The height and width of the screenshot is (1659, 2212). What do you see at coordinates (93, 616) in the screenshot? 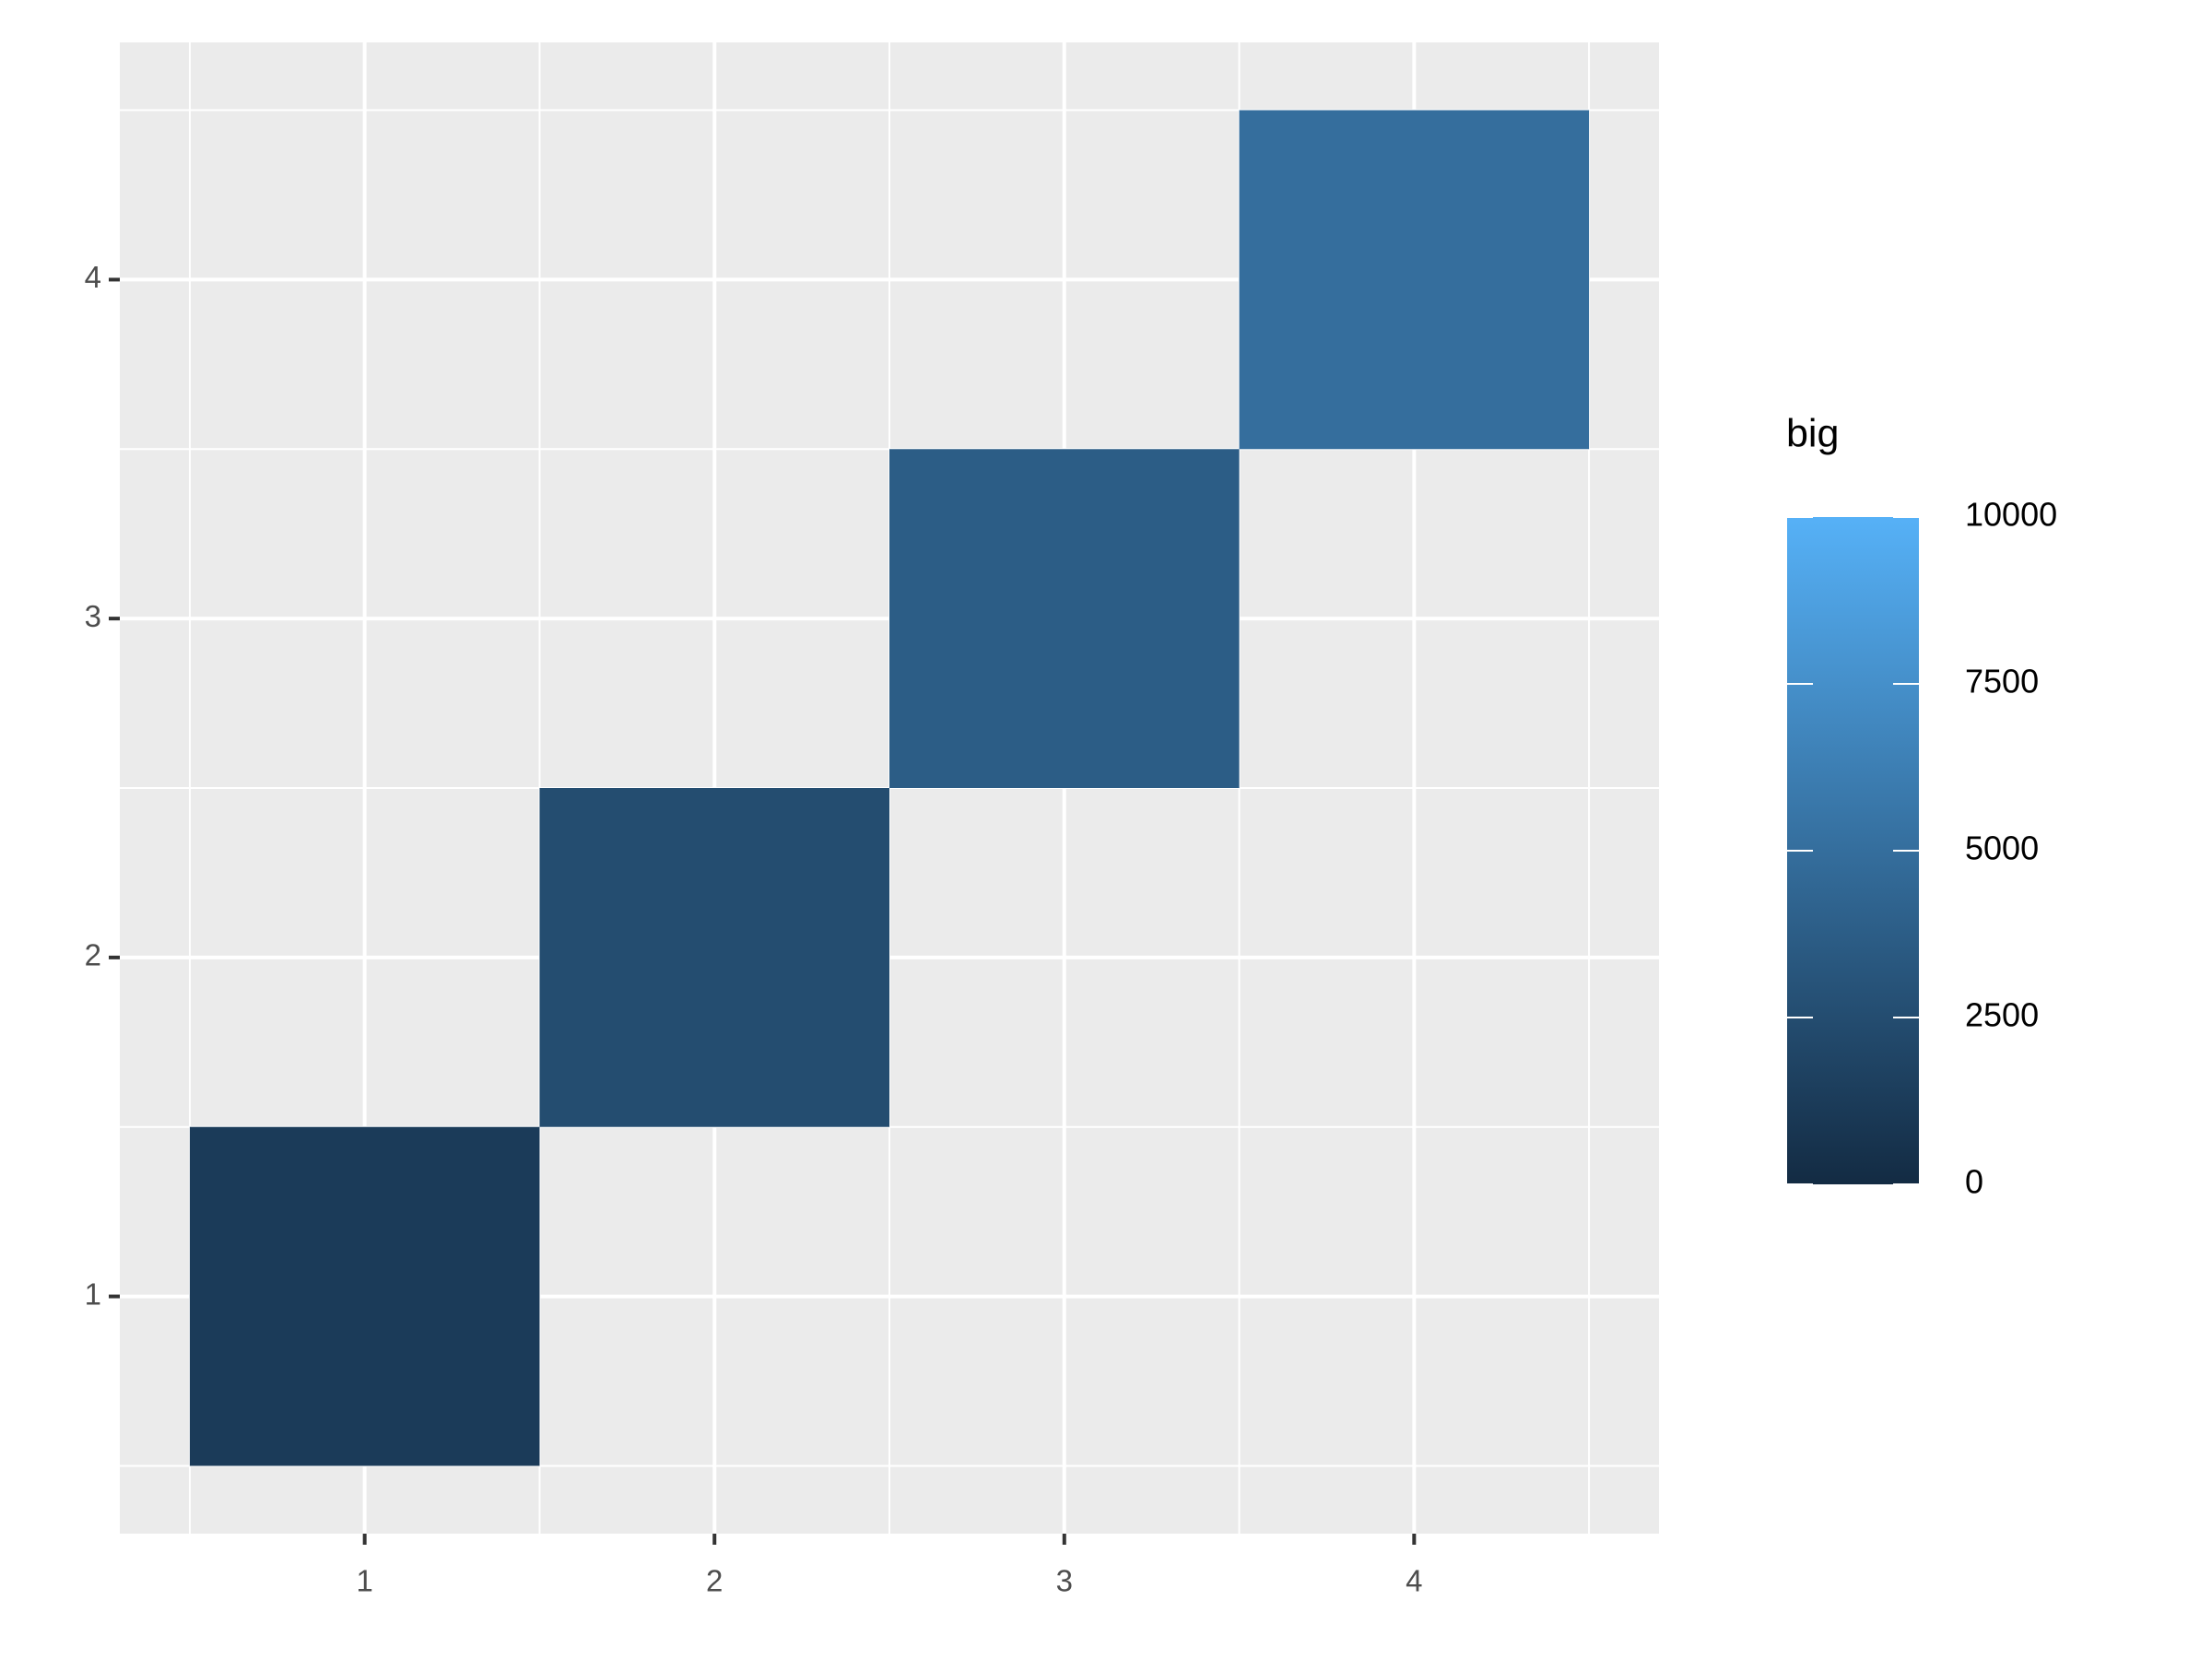
I see `y-tick-label: 3` at bounding box center [93, 616].